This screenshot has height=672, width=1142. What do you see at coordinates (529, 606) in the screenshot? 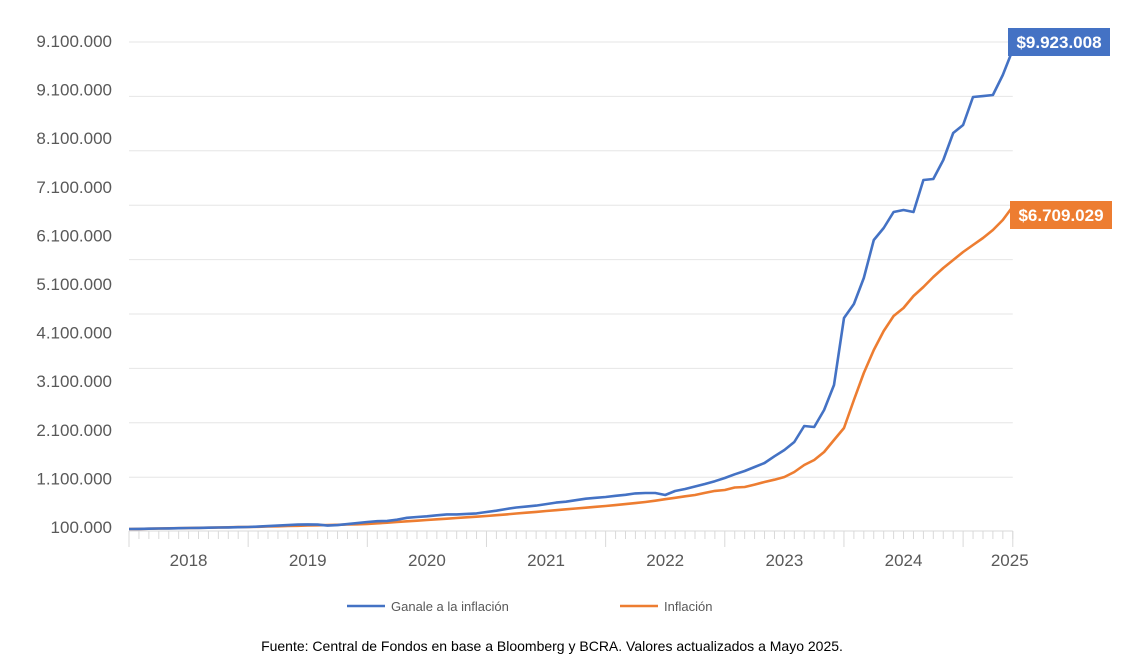
I see `legend: Ganale a la inflación Inflación` at bounding box center [529, 606].